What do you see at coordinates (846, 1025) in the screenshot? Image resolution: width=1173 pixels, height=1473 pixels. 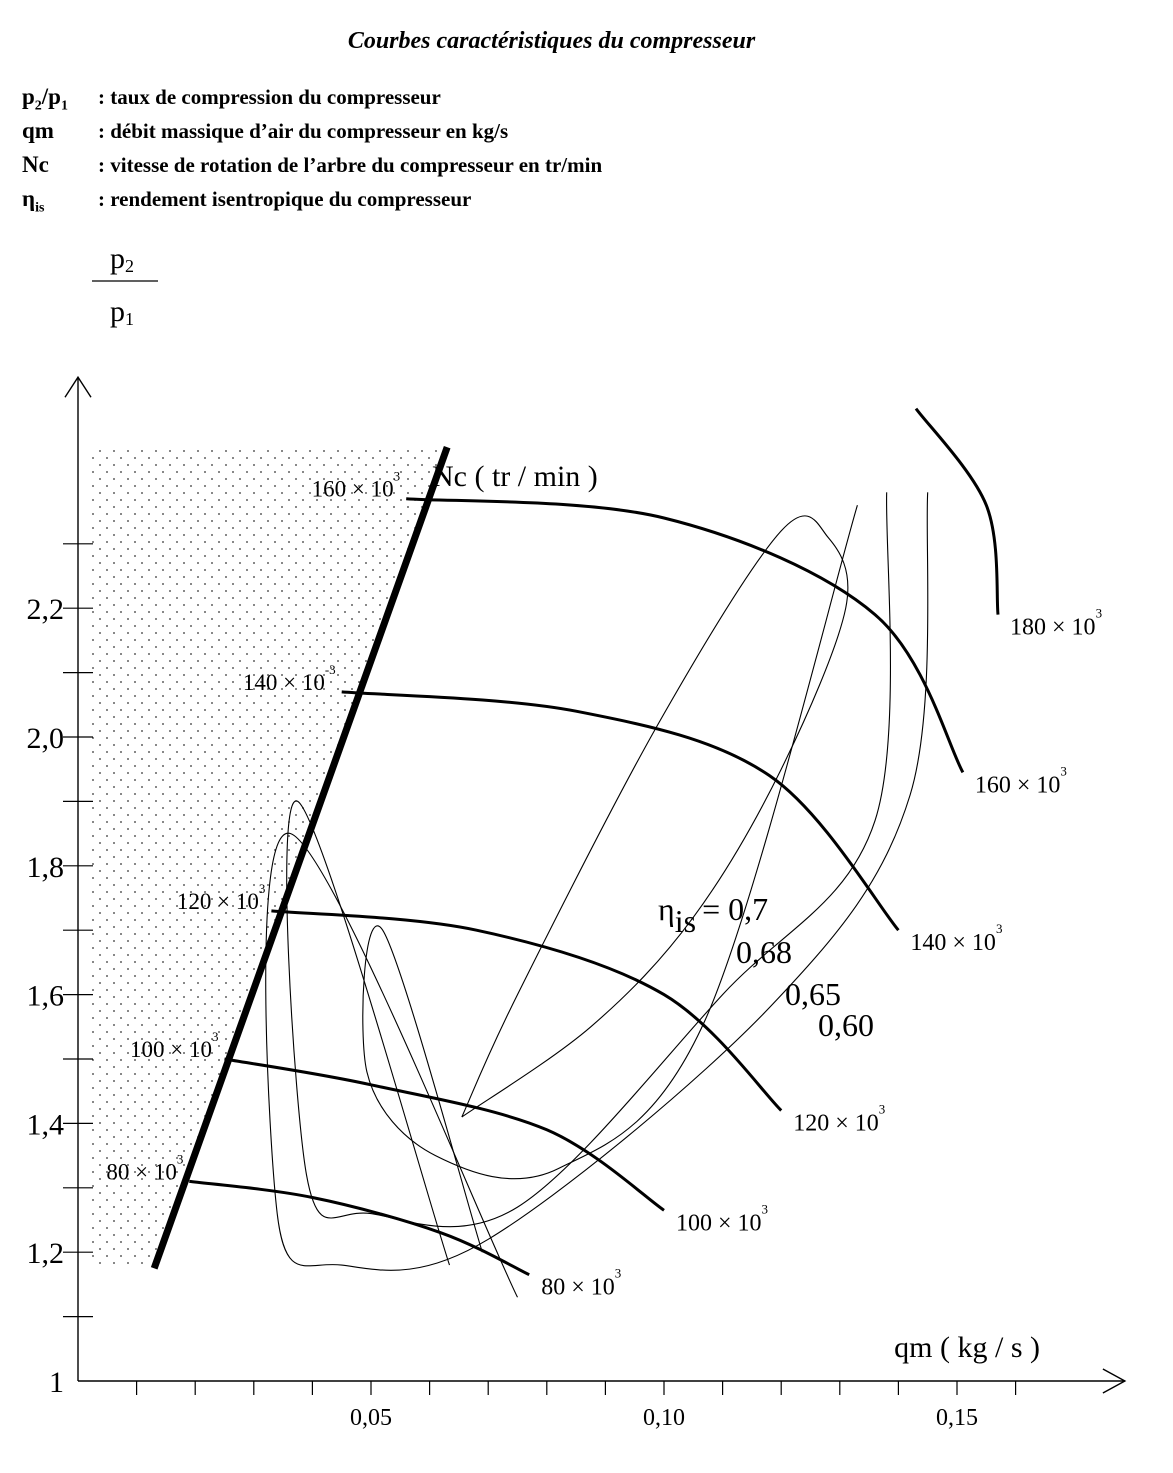 I see `efficiency-label-3: 0,60` at bounding box center [846, 1025].